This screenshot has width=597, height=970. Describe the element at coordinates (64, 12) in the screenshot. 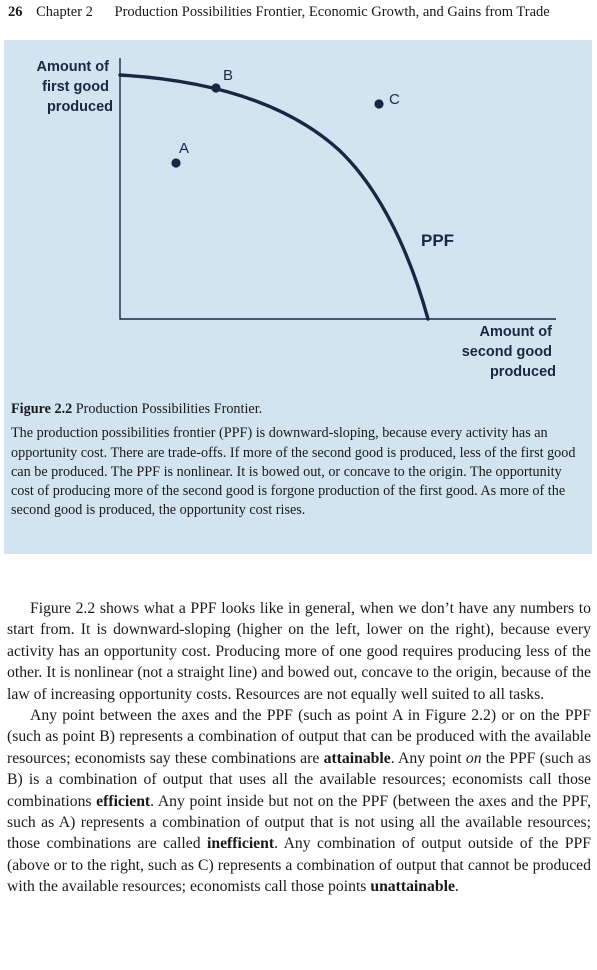

I see `chapter-label: Chapter 2` at that location.